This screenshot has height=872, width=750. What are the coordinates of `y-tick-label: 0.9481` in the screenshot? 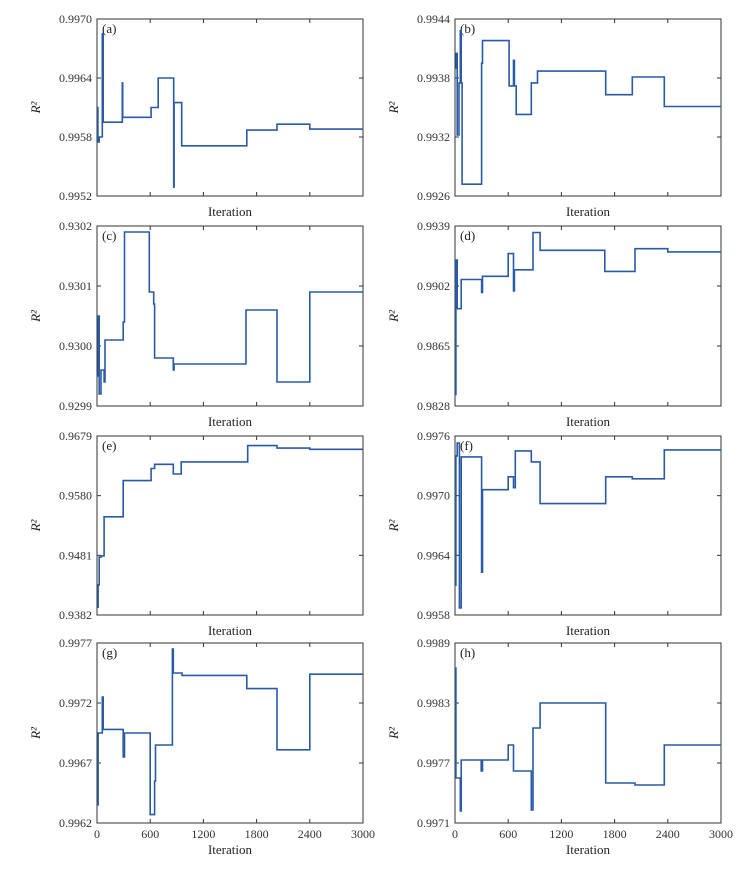 It's located at (75, 555).